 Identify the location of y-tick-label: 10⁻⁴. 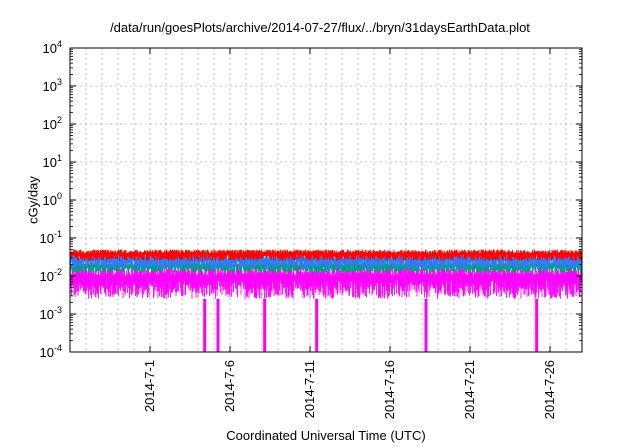
(51, 351).